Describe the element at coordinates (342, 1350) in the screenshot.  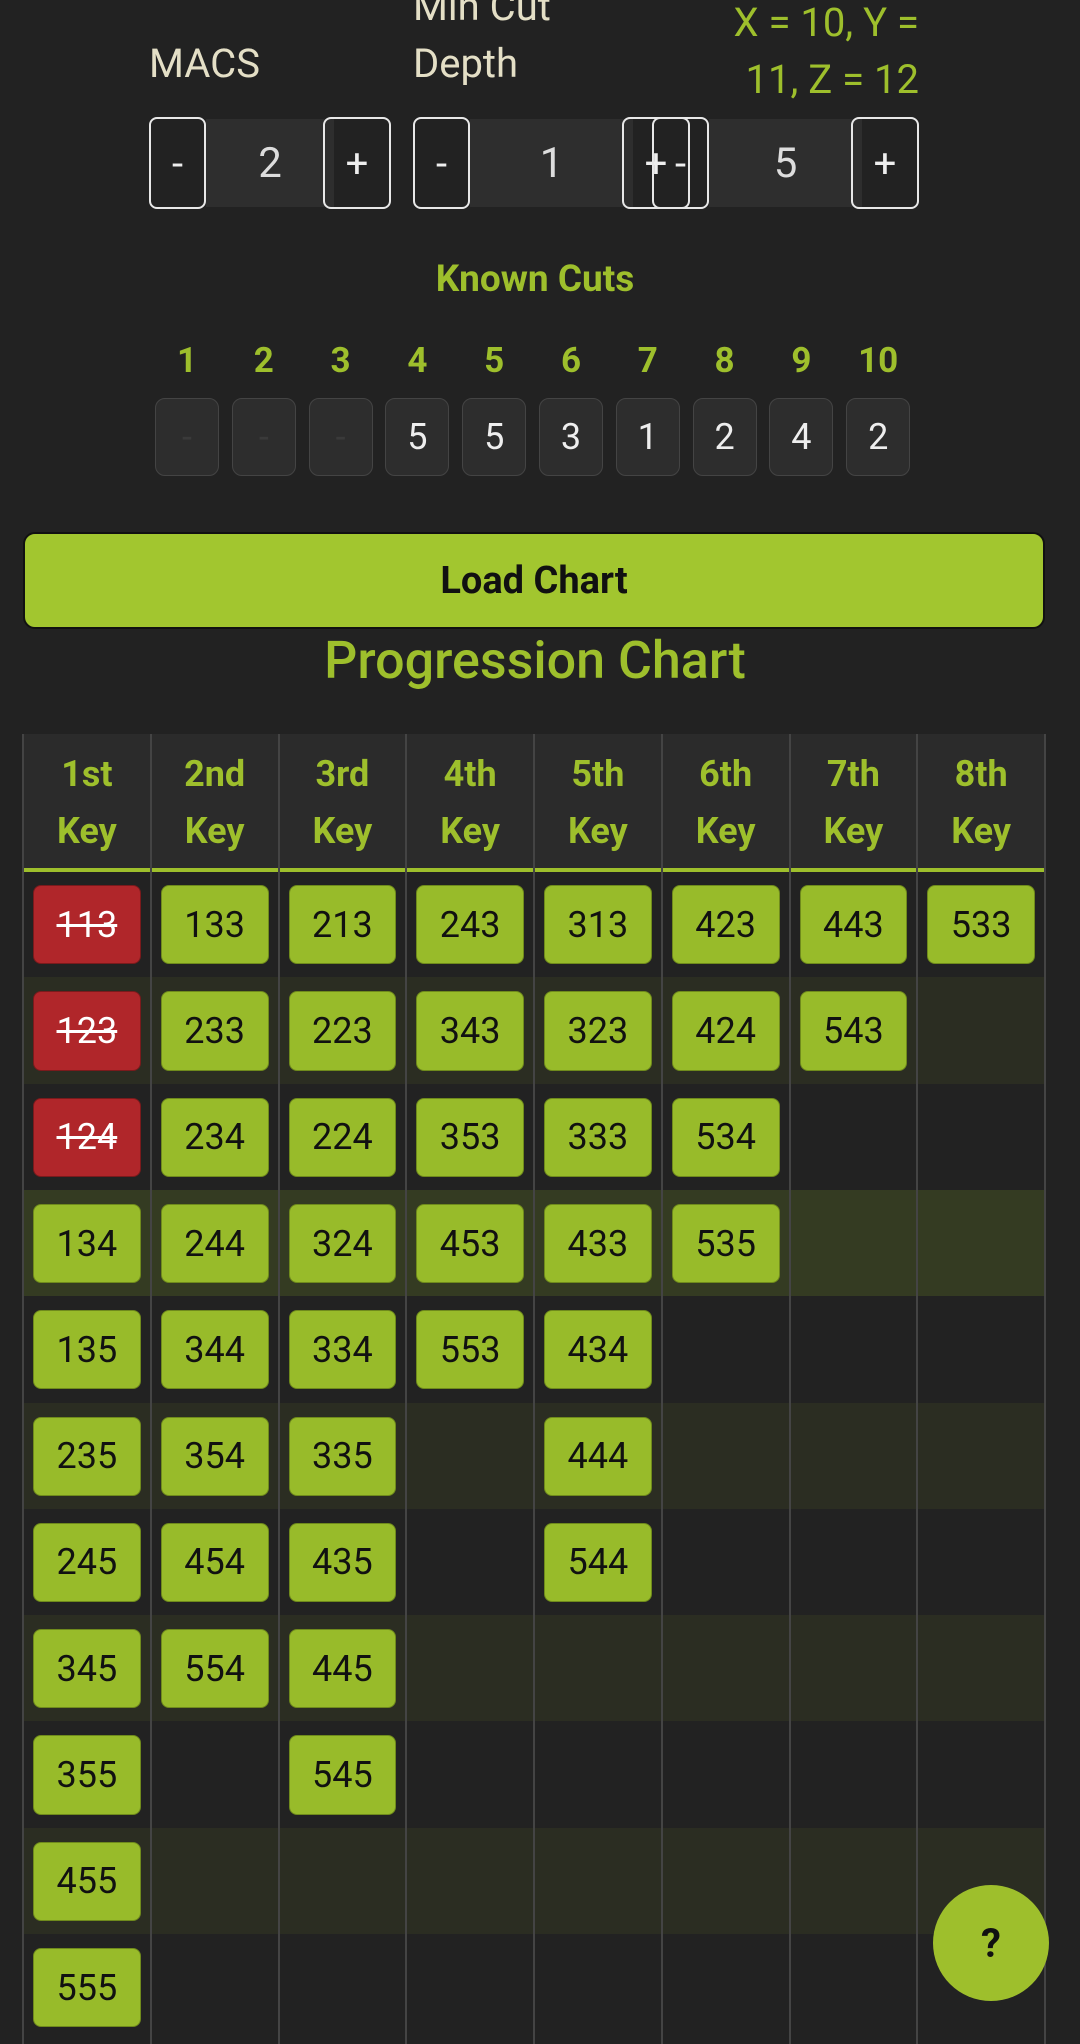
I see `key-cell: 334` at that location.